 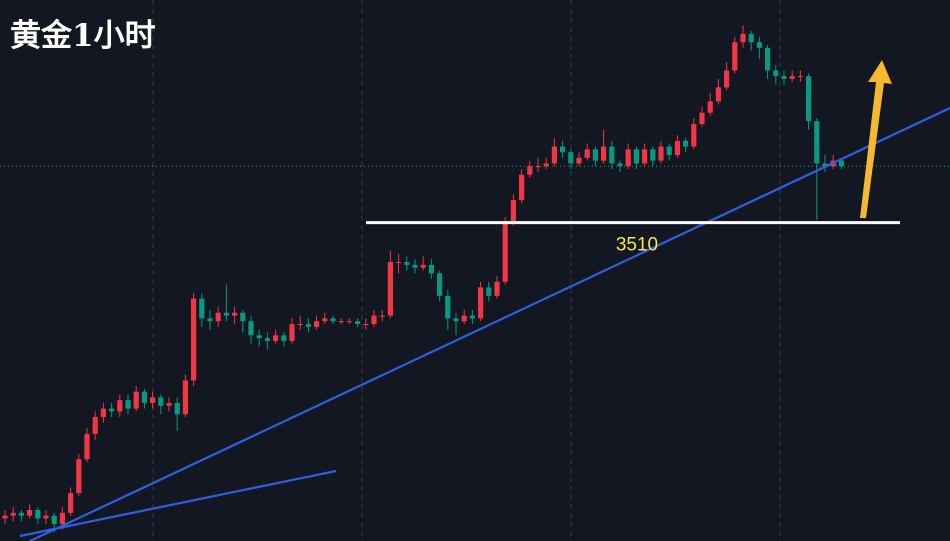 I want to click on arrow-shape, so click(x=876, y=139).